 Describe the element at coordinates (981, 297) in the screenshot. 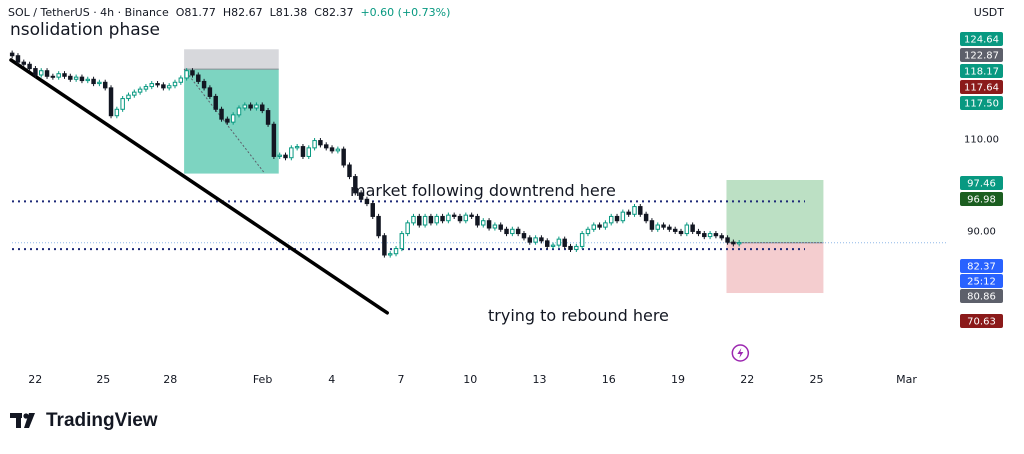

I see `price-tag-label: 80.86` at that location.